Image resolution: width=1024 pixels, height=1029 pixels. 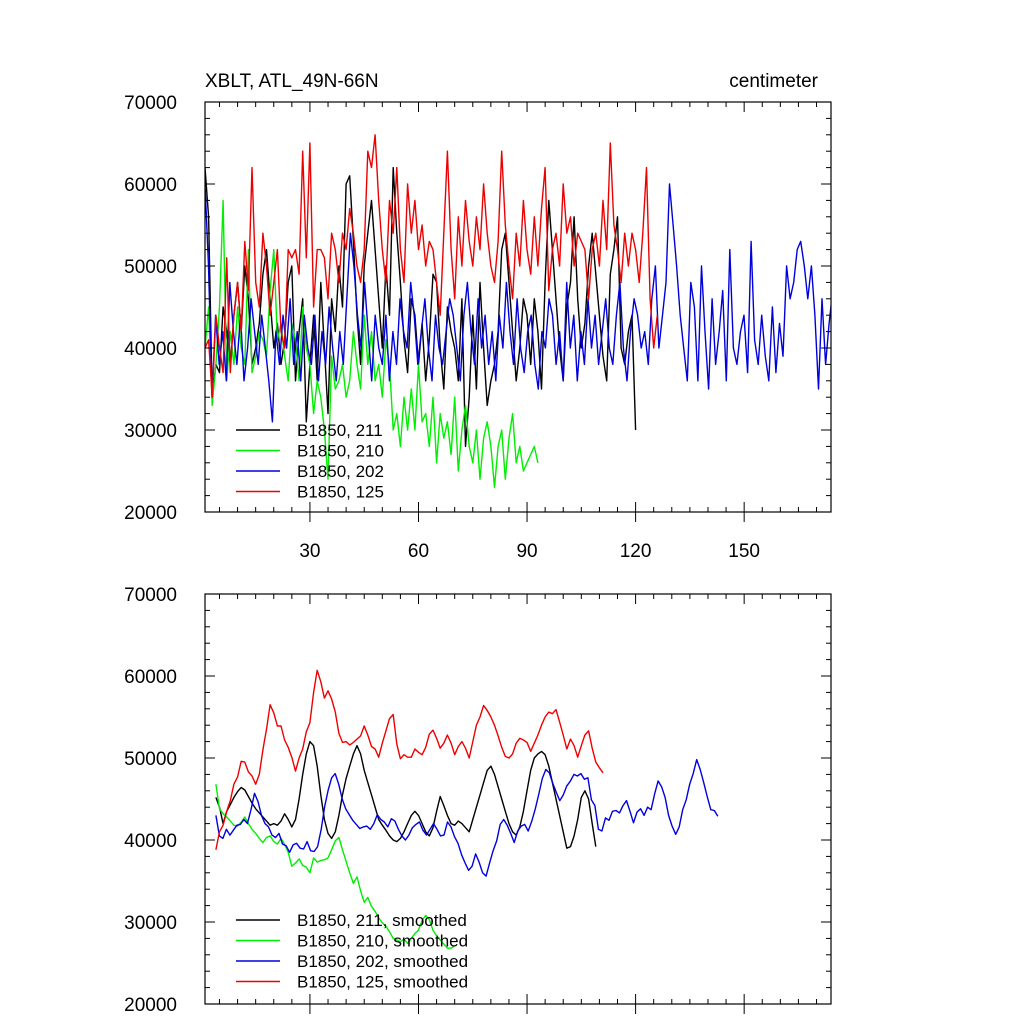 I want to click on legend-label: B1850, 202, so click(x=340, y=471).